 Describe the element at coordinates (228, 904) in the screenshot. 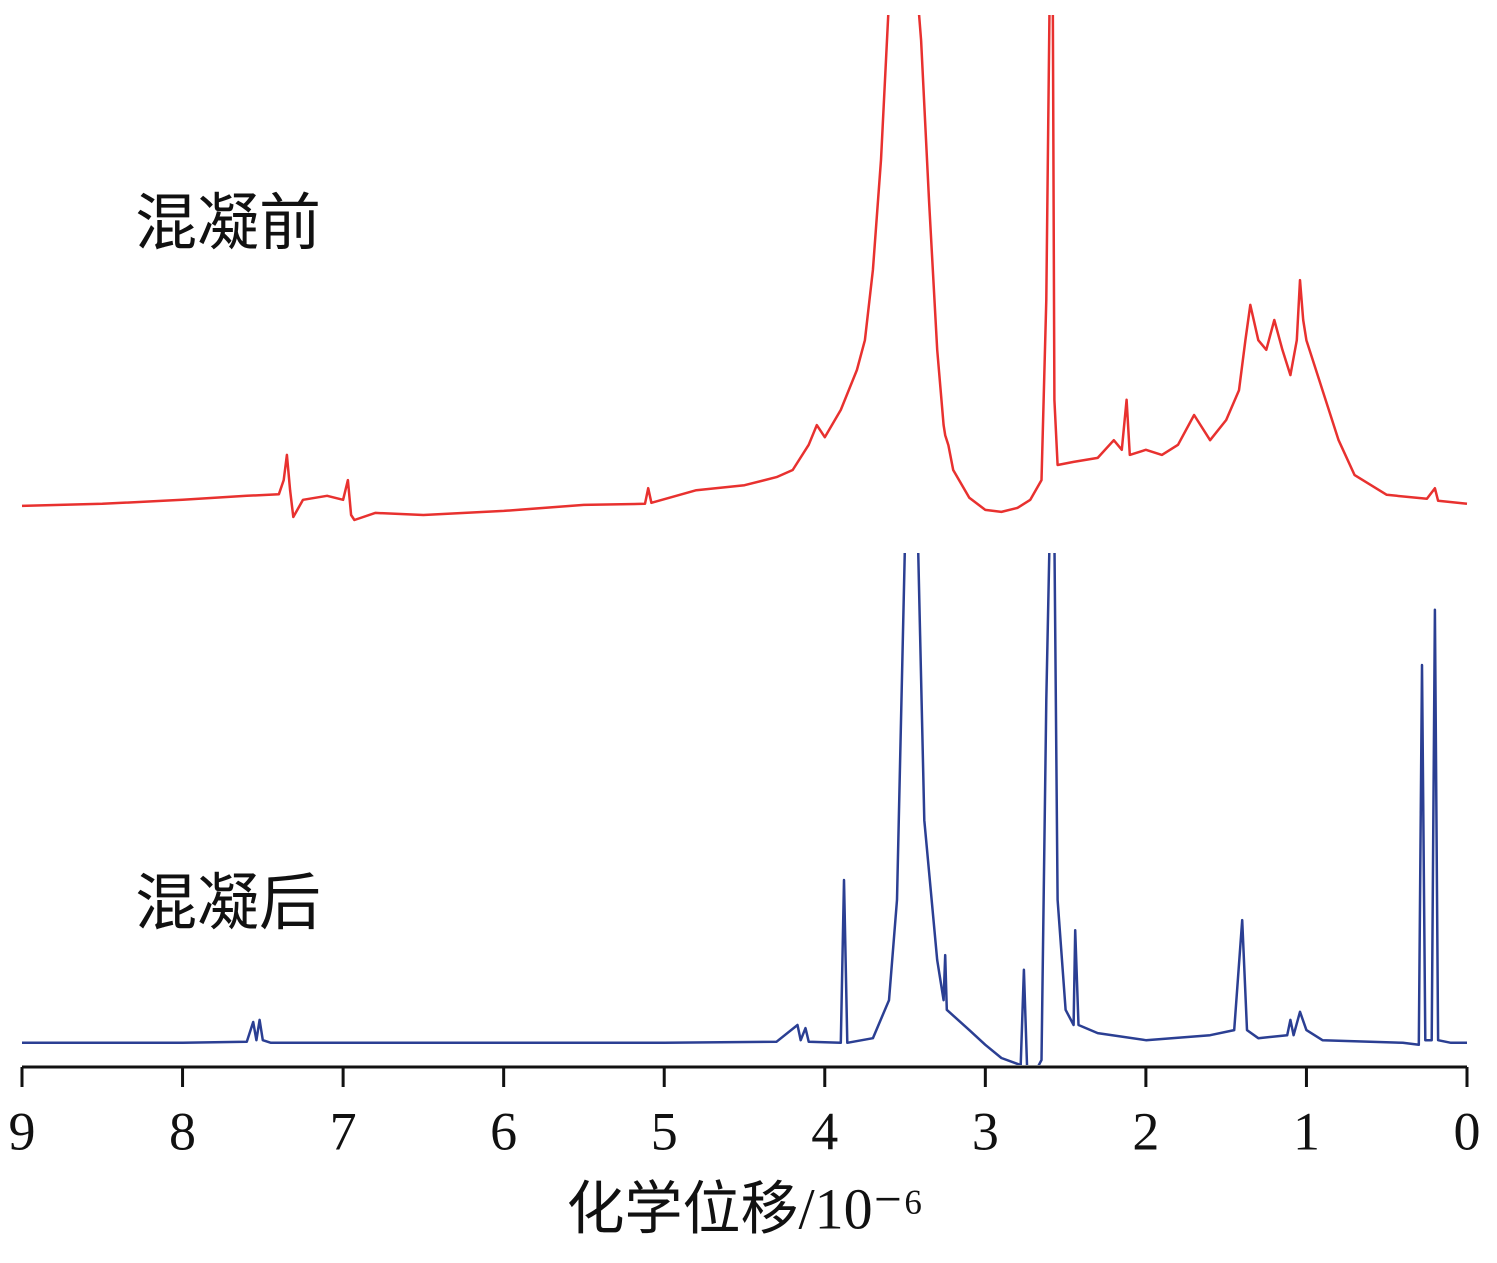

I see `trace-label: 混凝后` at that location.